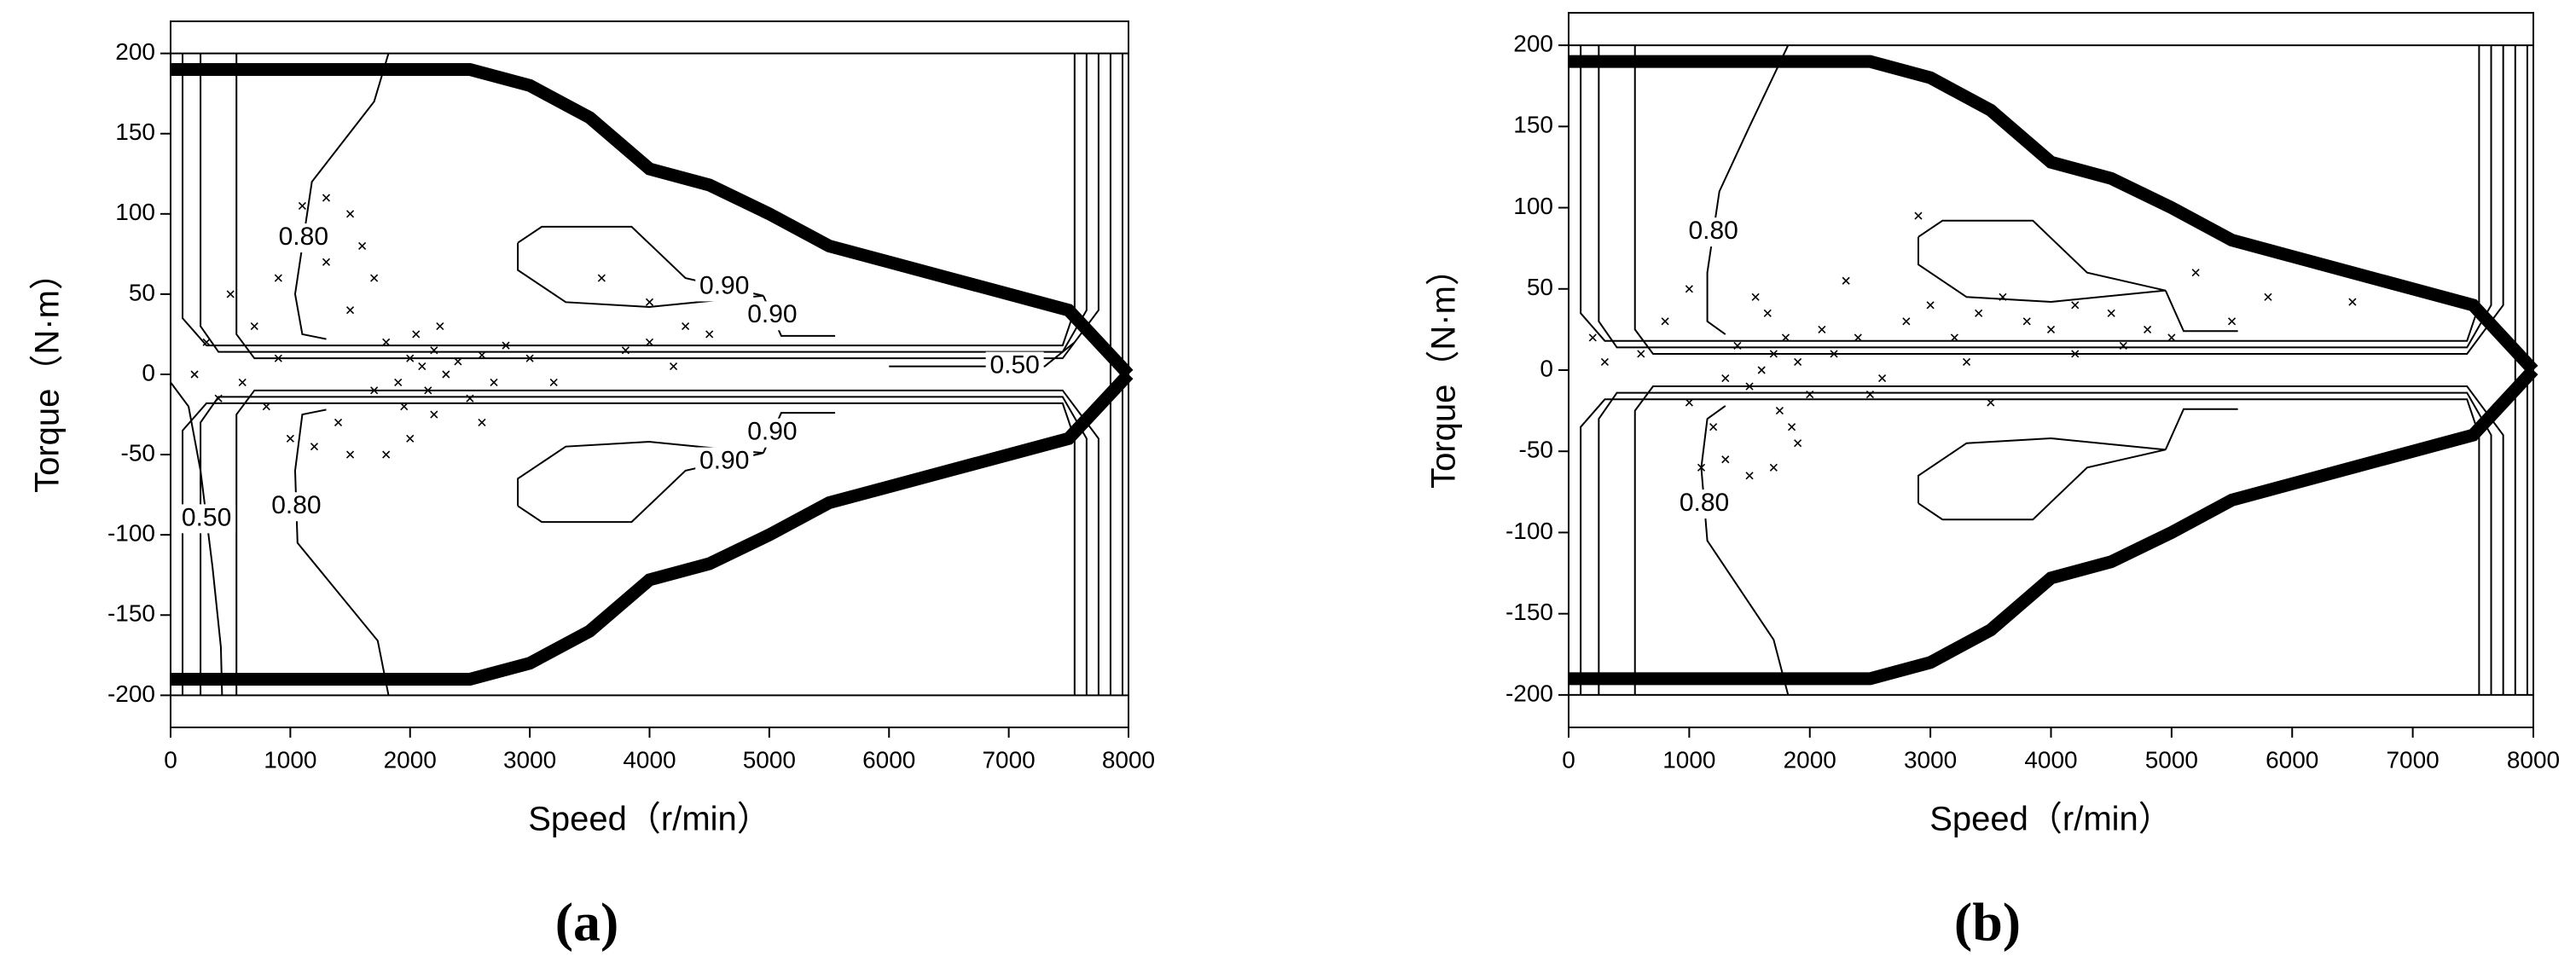  What do you see at coordinates (649, 819) in the screenshot?
I see `x-axis-label: Speed（r/min）` at bounding box center [649, 819].